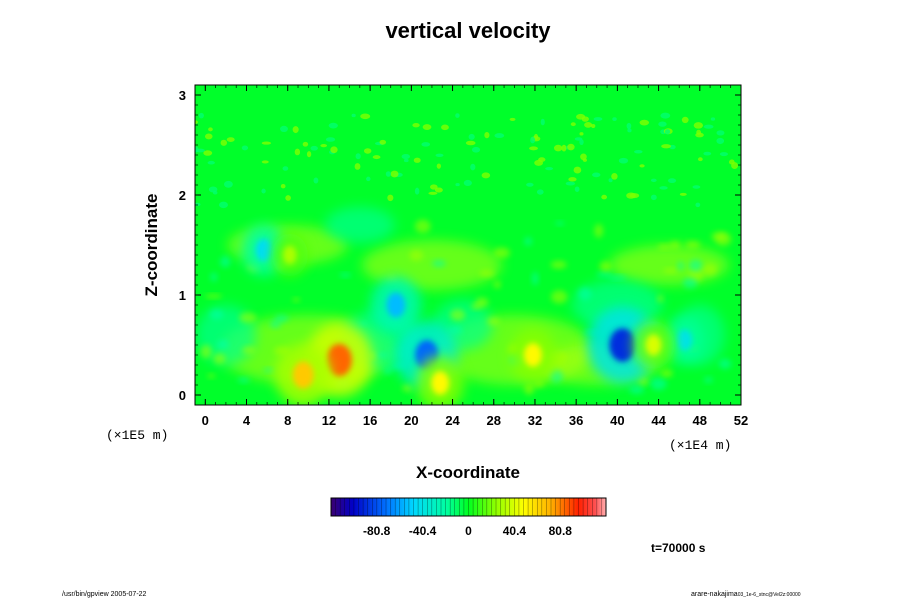  What do you see at coordinates (151, 245) in the screenshot?
I see `y-axis-label: Z-coordinate` at bounding box center [151, 245].